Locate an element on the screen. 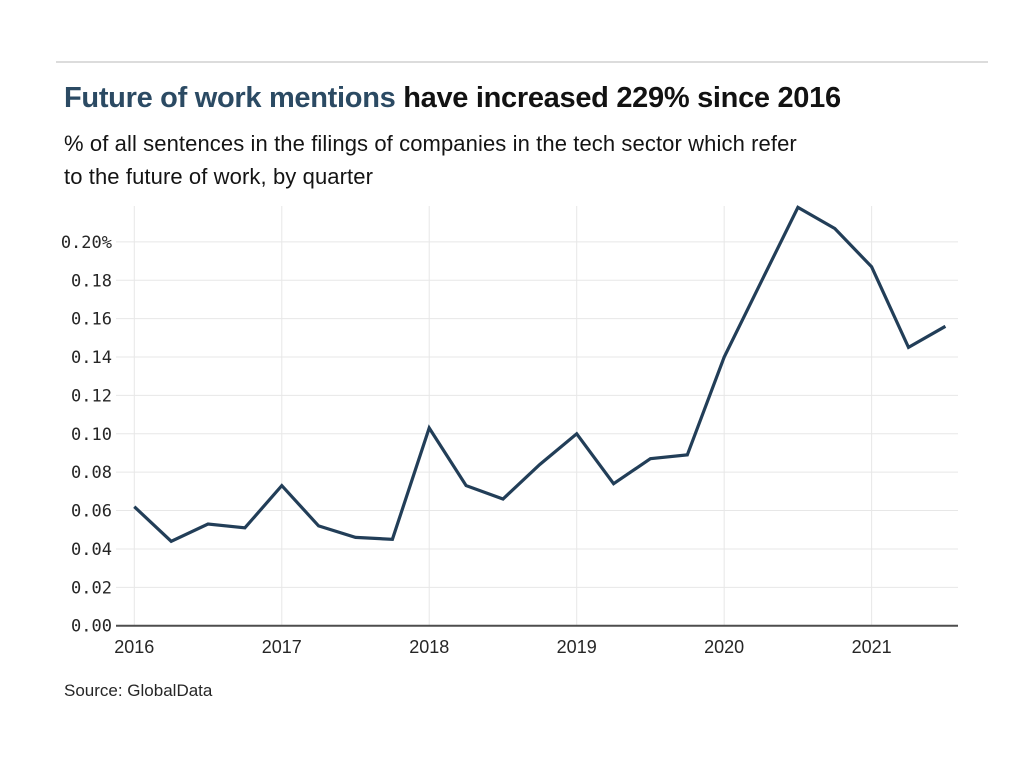 This screenshot has width=1024, height=768. y-tick-label: 0.00 is located at coordinates (91, 627).